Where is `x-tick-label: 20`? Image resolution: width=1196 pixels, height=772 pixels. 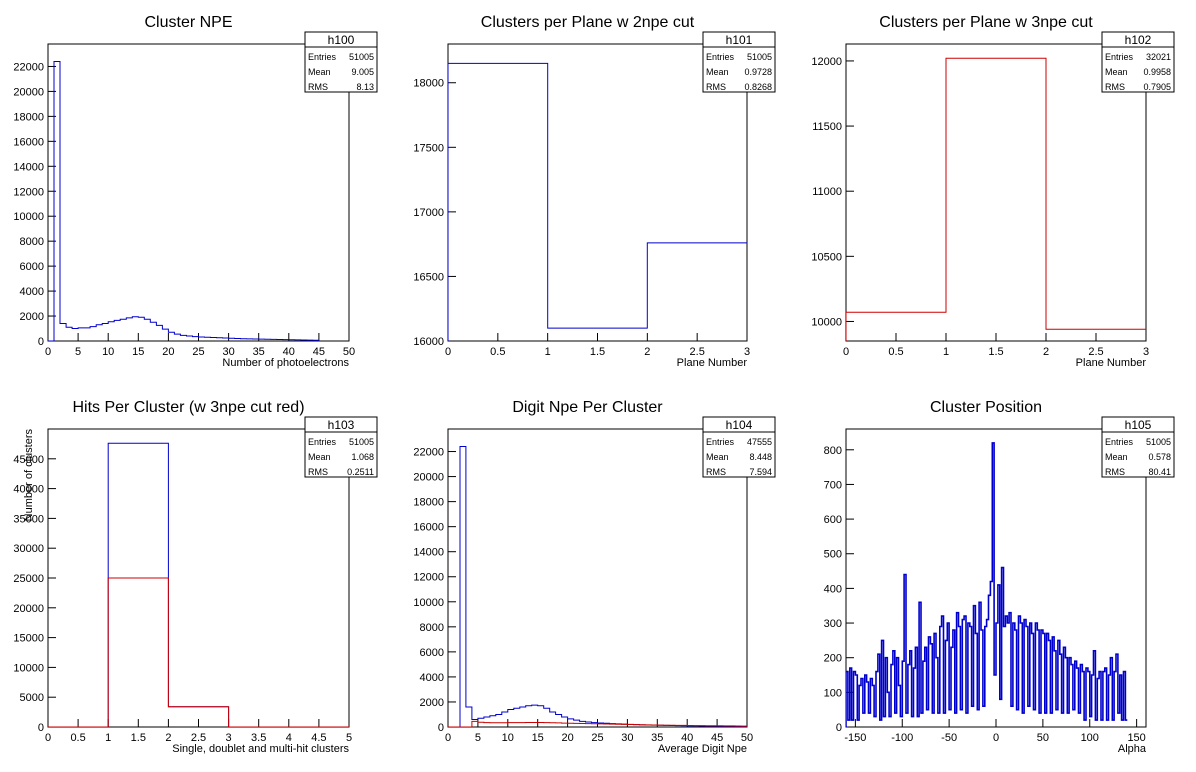 x-tick-label: 20 is located at coordinates (168, 352).